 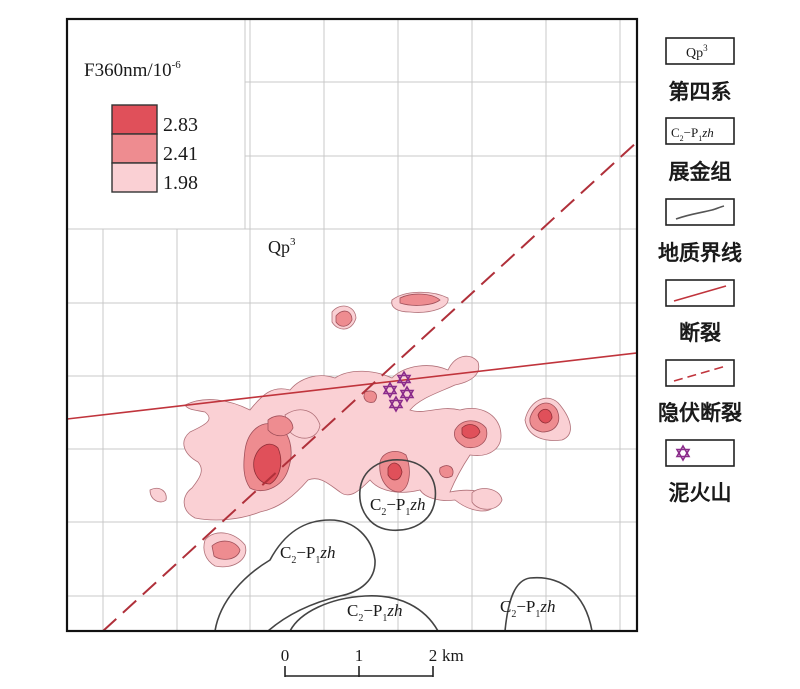 What do you see at coordinates (700, 231) in the screenshot?
I see `legend-item-geologic-boundary: 地质界线` at bounding box center [700, 231].